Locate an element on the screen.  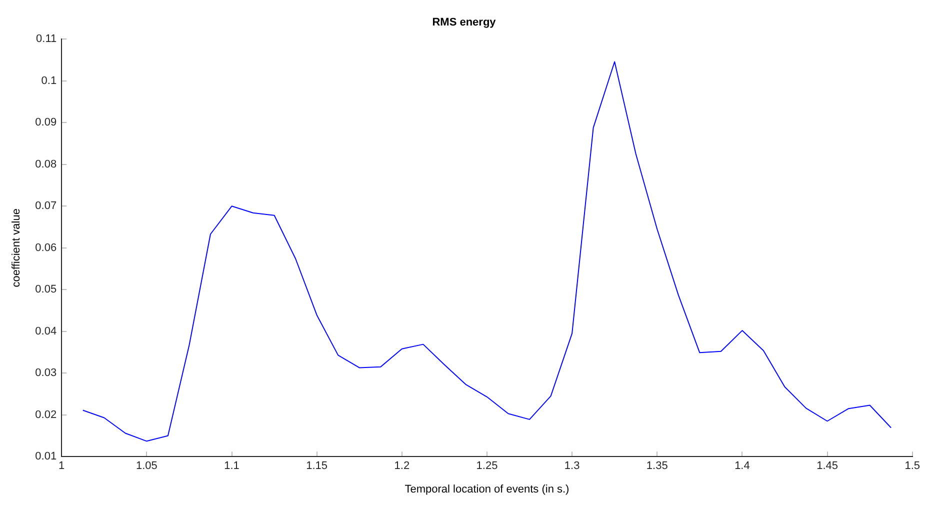
y-tick-label: 0.1 is located at coordinates (49, 80).